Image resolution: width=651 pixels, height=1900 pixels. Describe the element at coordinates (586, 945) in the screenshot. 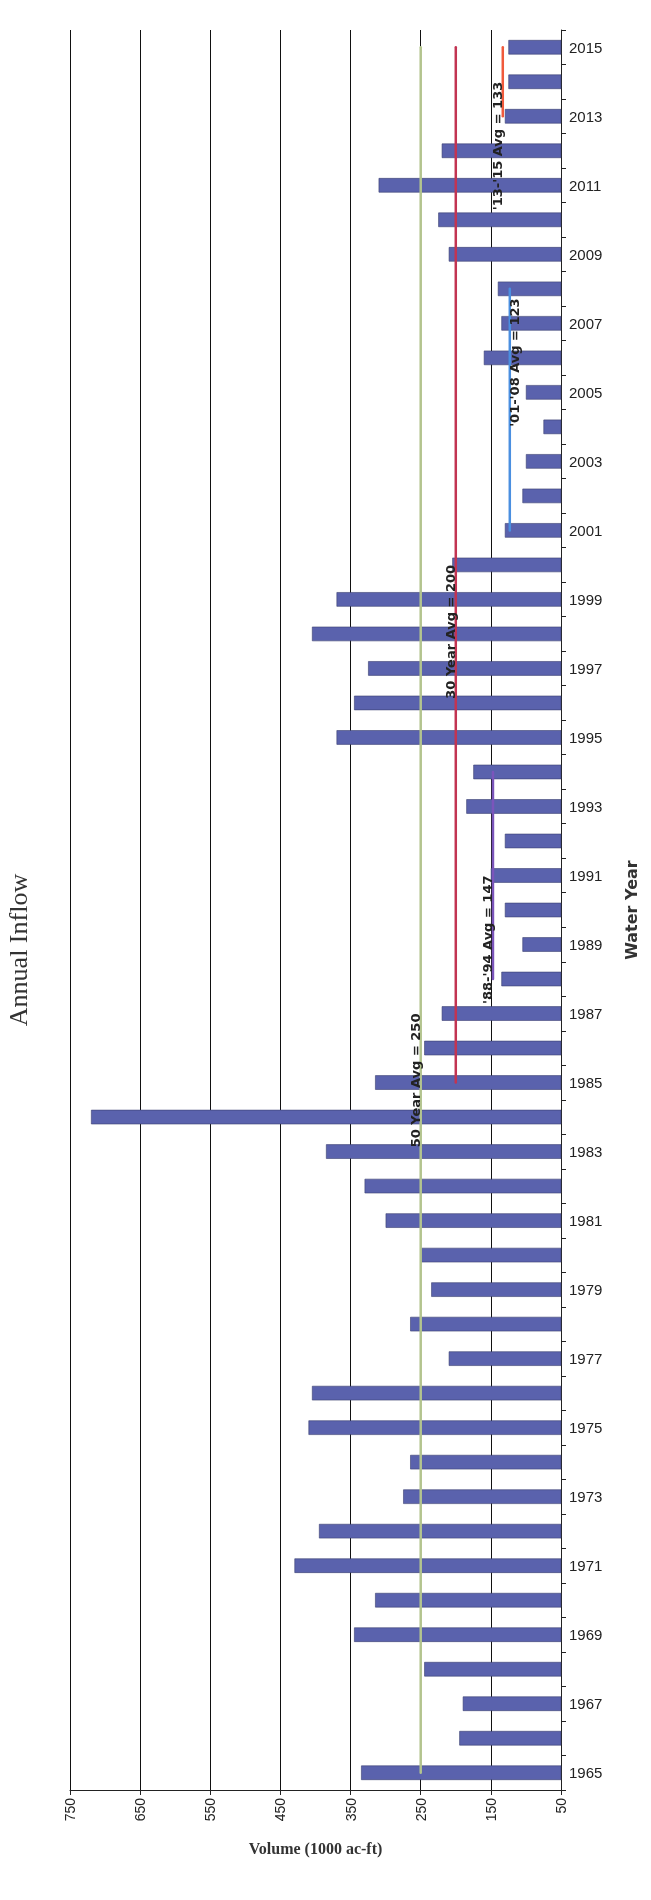

I see `y-tick-label: 1989` at that location.